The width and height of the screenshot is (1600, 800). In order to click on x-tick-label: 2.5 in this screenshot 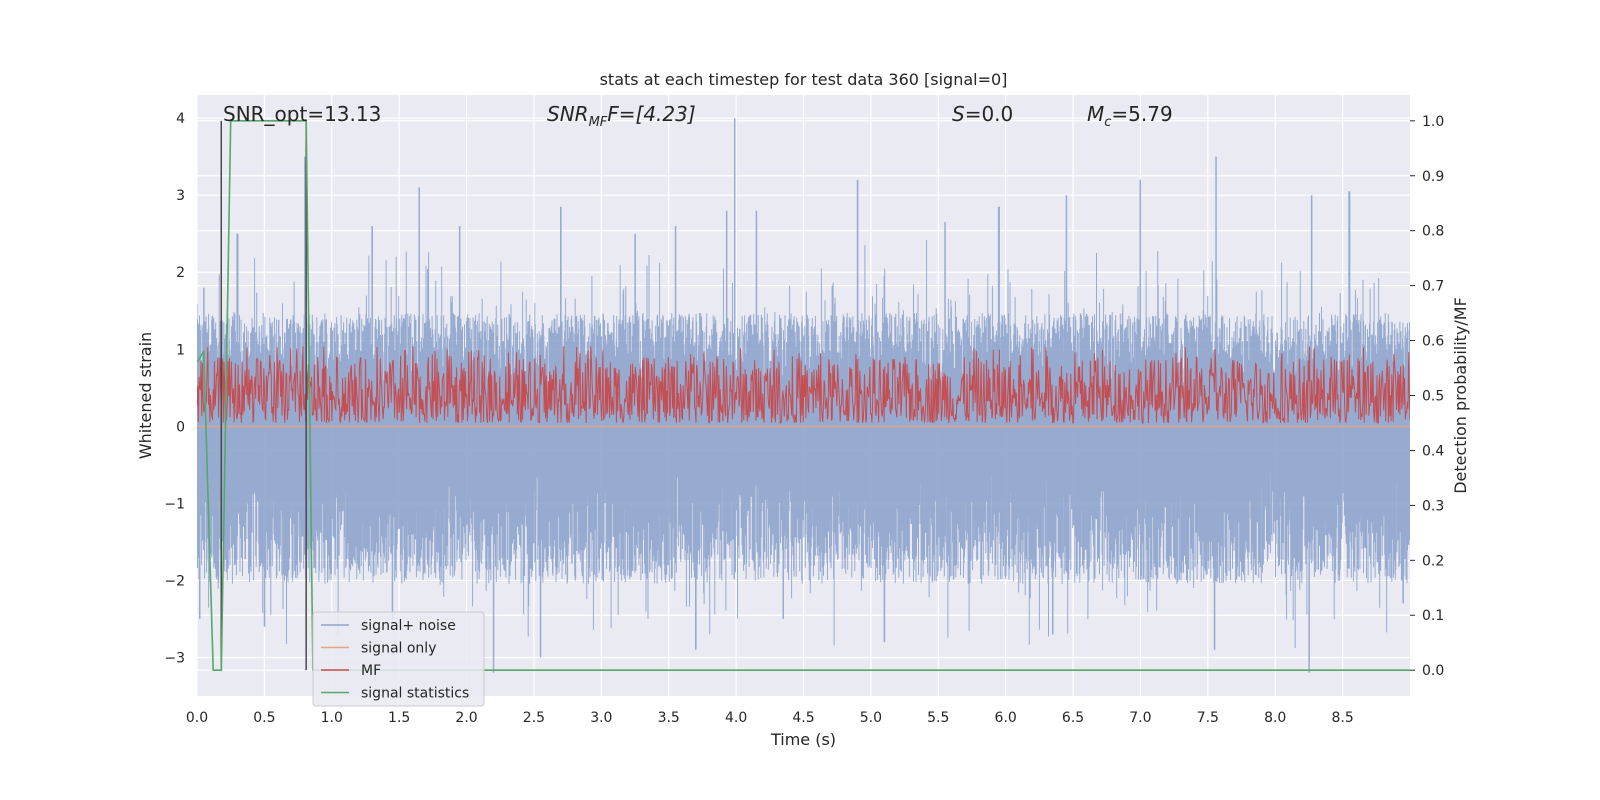, I will do `click(534, 718)`.